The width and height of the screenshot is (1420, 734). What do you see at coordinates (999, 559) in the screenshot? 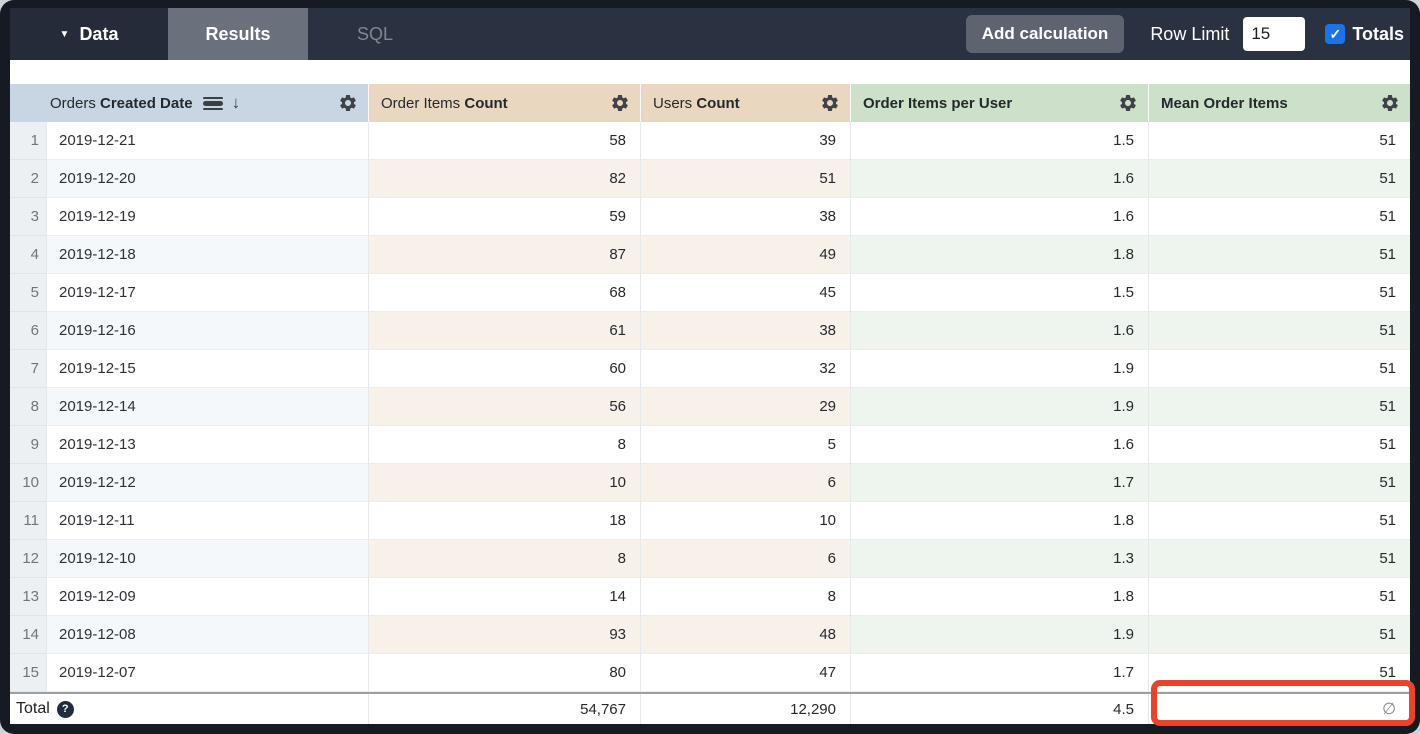
I see `cell-order-items-per-user: 1.3` at bounding box center [999, 559].